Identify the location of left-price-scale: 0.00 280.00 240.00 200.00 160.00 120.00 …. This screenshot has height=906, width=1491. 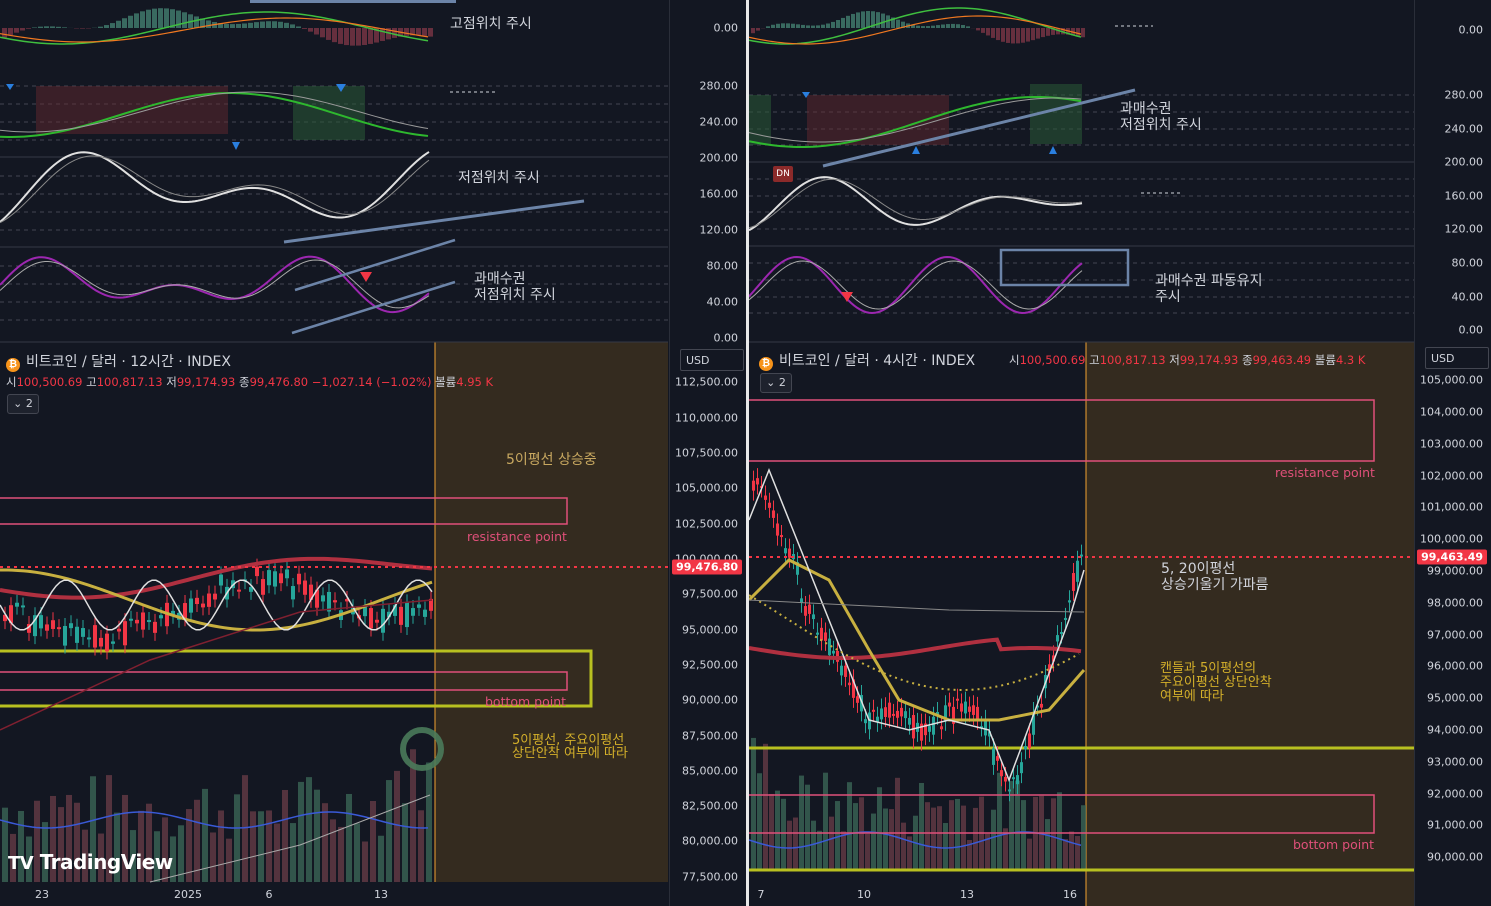
(707, 453).